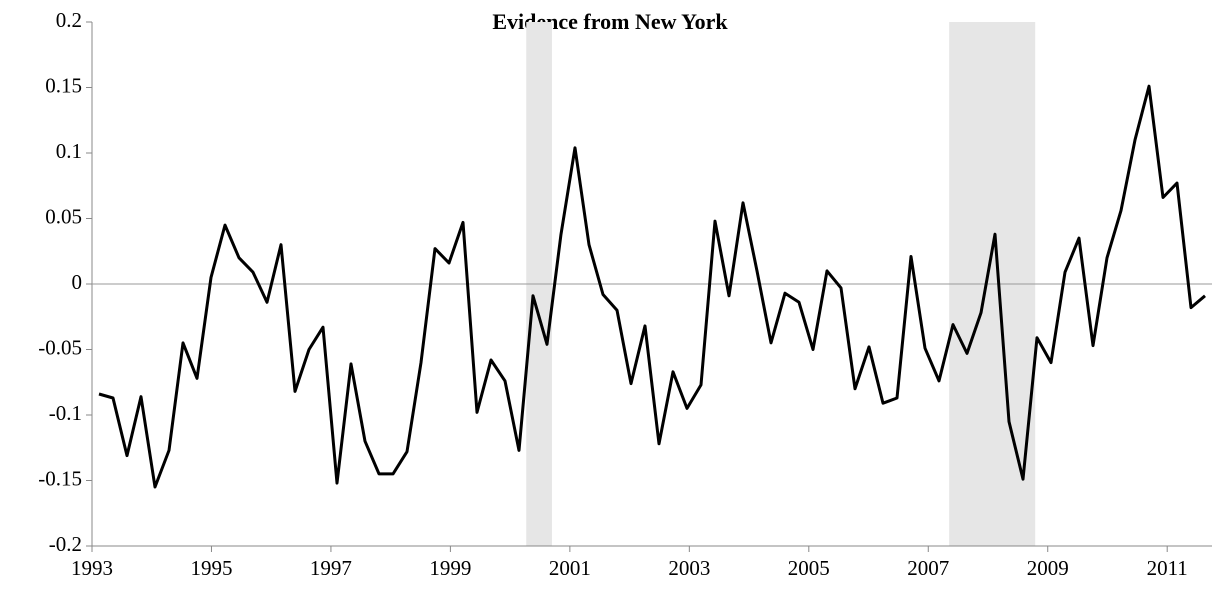 The height and width of the screenshot is (591, 1217). What do you see at coordinates (211, 568) in the screenshot?
I see `x-tick-label: 1995` at bounding box center [211, 568].